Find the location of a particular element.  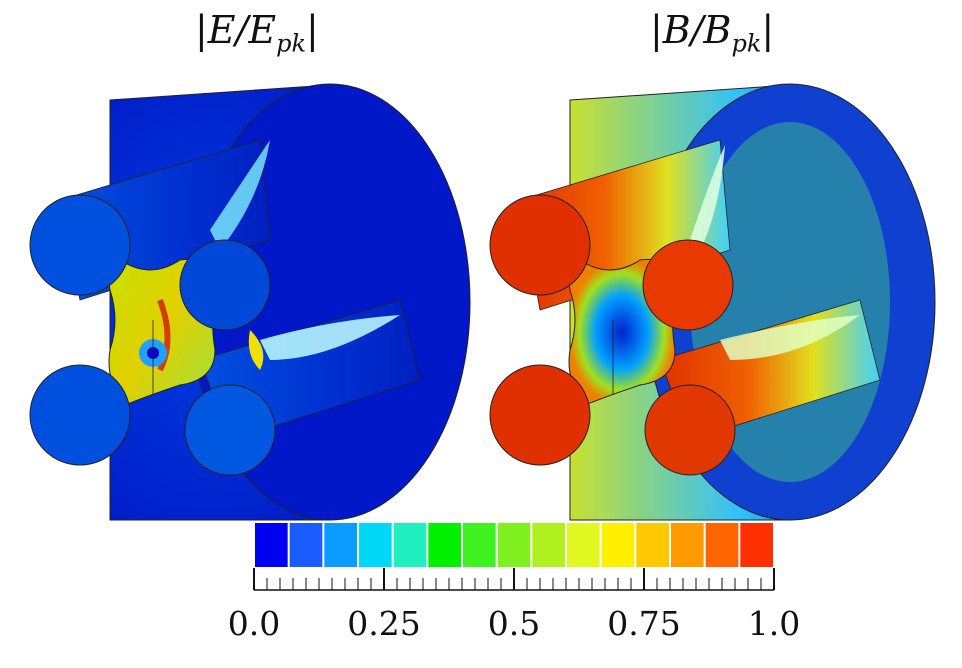

colorbar-tick-label: 0.75 is located at coordinates (644, 623).